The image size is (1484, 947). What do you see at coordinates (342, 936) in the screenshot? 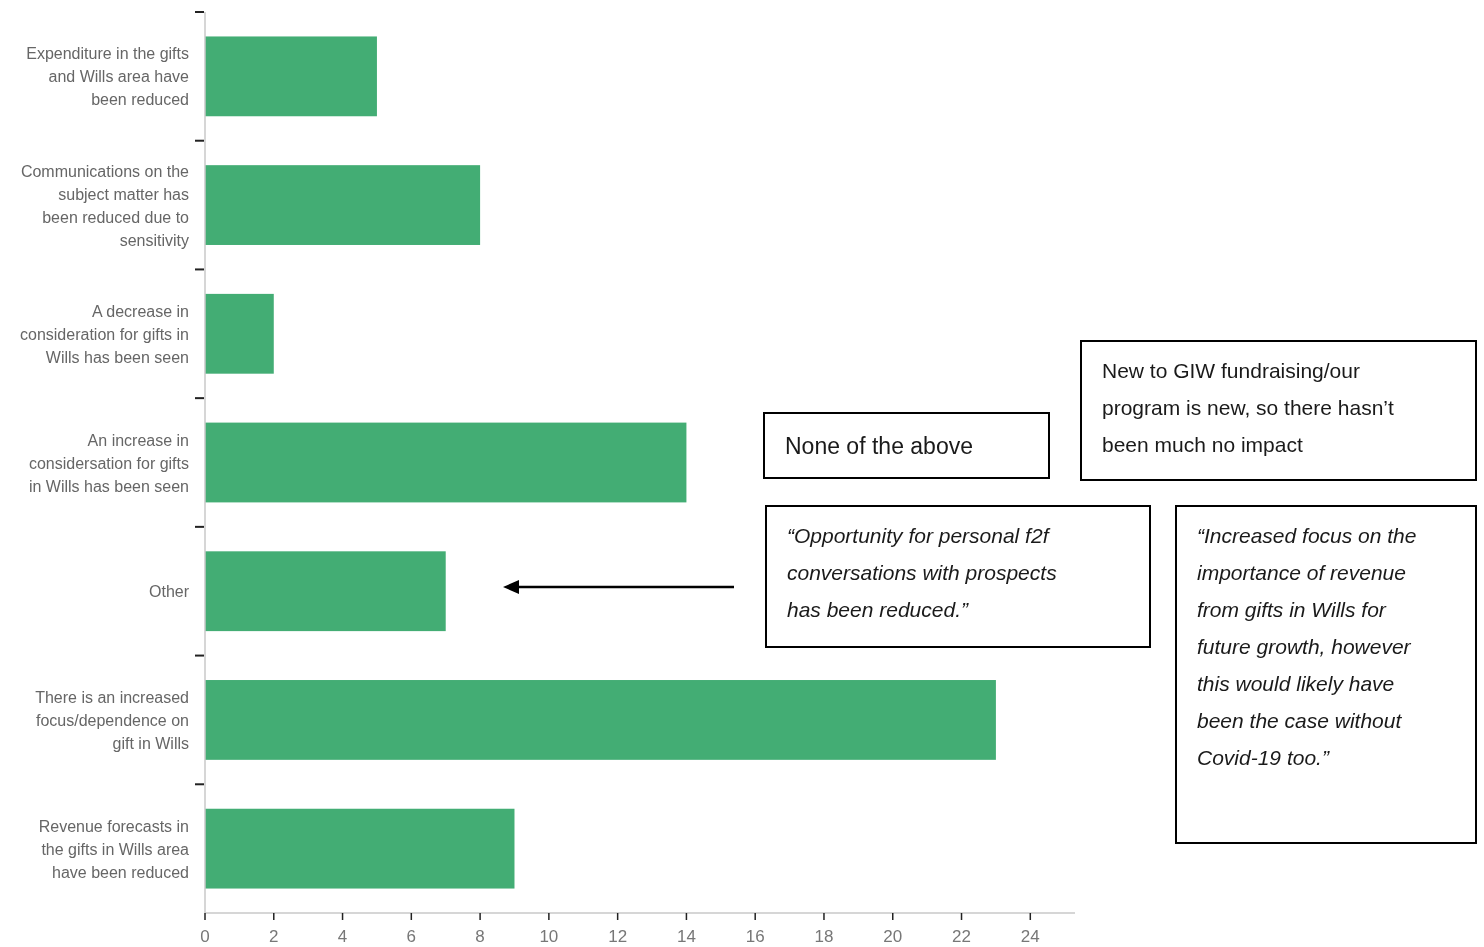
I see `x-tick-label: 4` at bounding box center [342, 936].